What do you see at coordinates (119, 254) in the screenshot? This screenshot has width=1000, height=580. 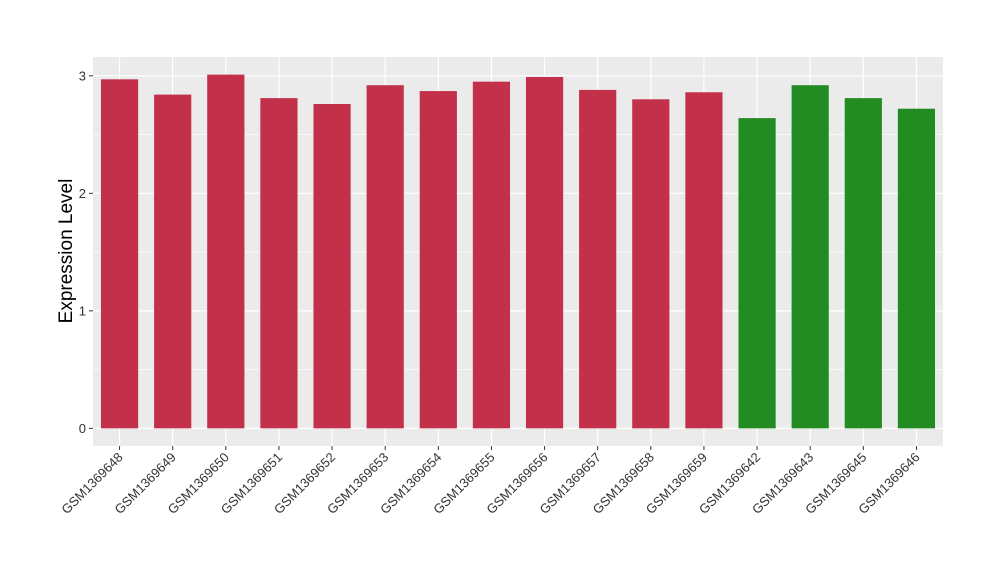 I see `bar-GSM1369648` at bounding box center [119, 254].